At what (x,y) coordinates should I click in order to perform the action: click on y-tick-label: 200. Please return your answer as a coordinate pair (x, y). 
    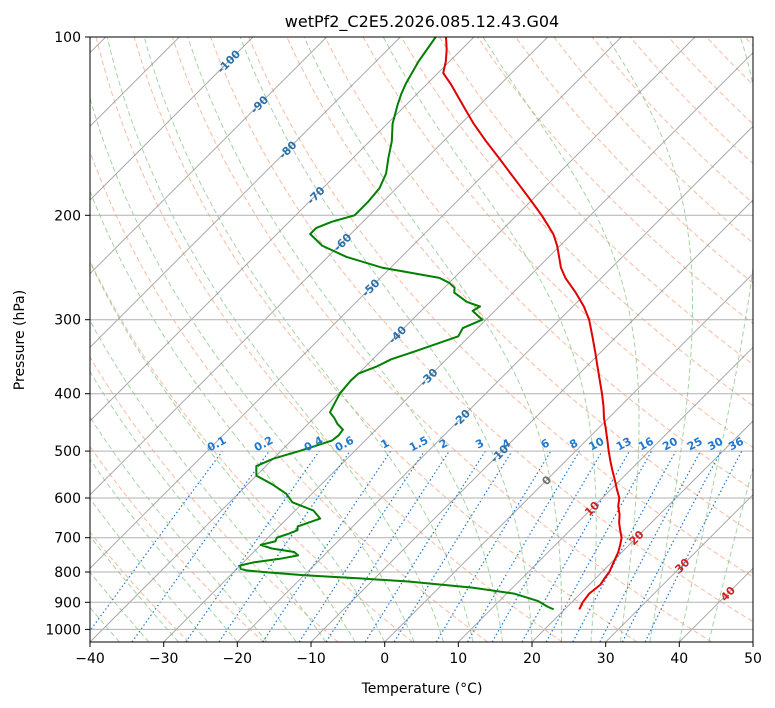
    Looking at the image, I should click on (67, 216).